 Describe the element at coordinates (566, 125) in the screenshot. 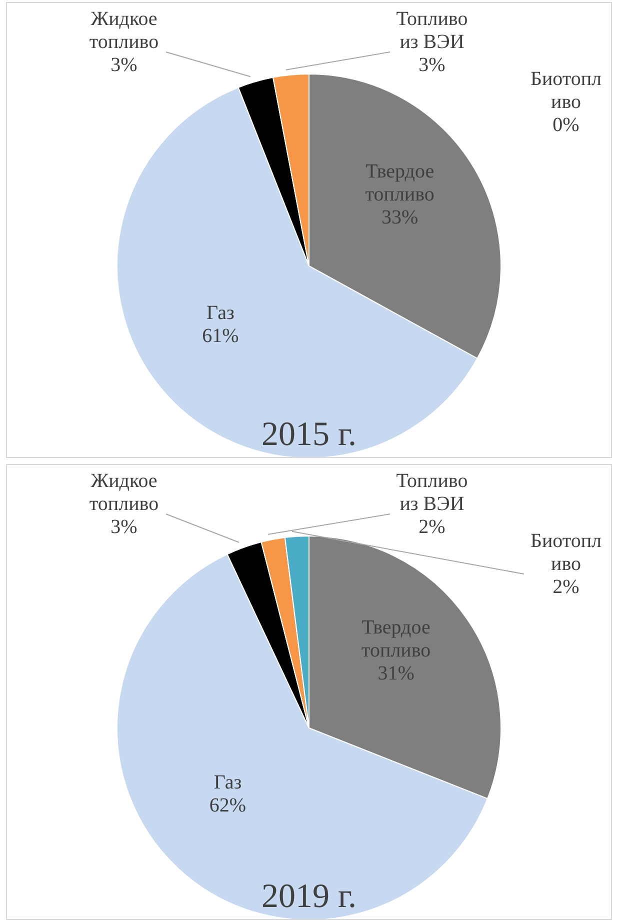

I see `text: 0%` at that location.